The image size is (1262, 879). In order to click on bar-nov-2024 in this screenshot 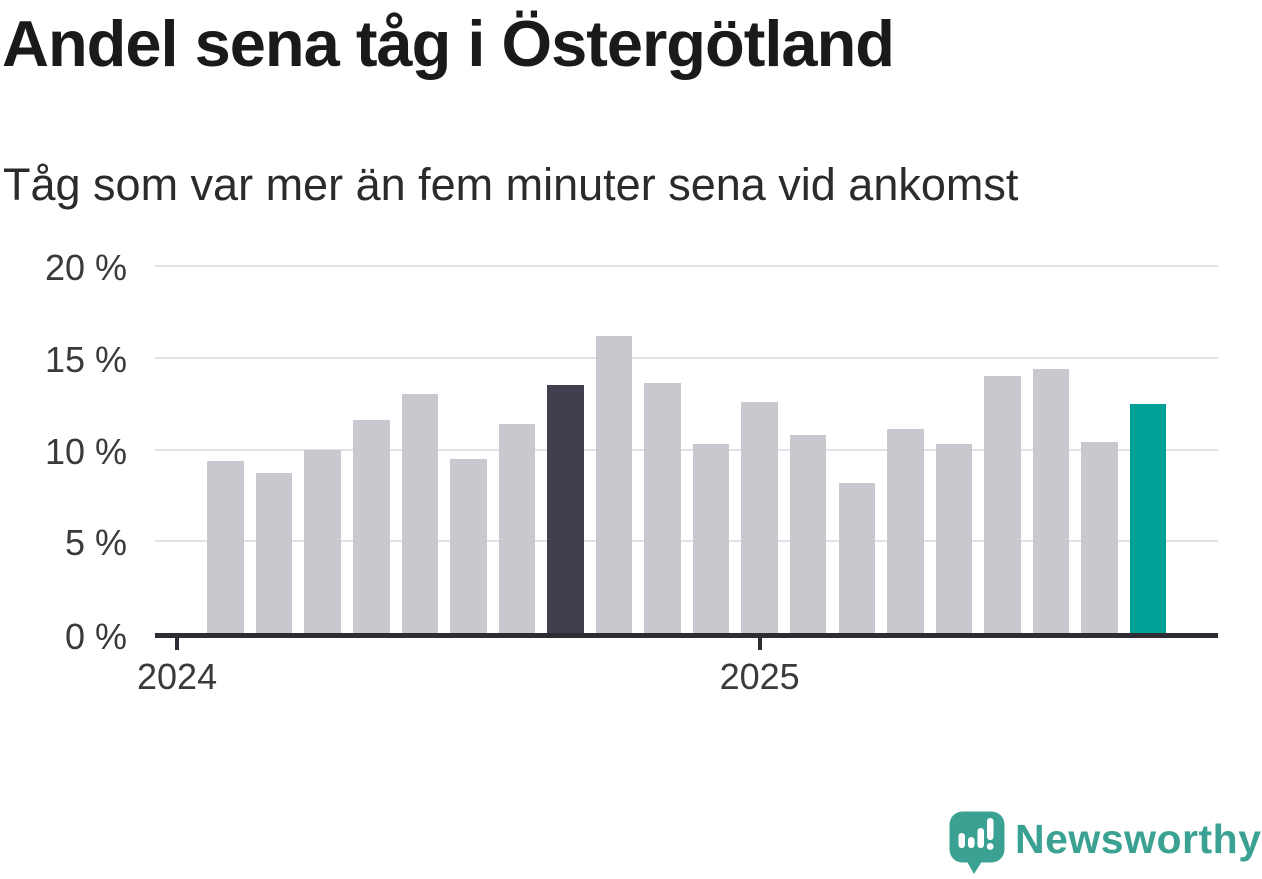, I will do `click(662, 508)`.